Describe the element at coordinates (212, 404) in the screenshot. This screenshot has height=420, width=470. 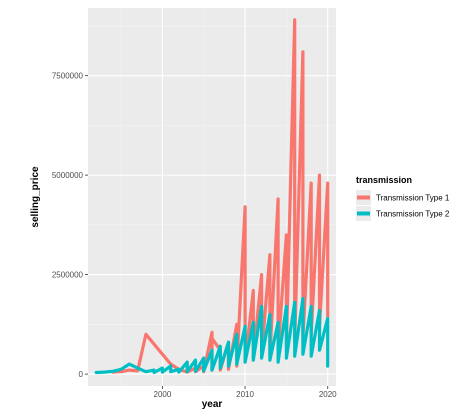
I see `x-axis-title: year` at that location.